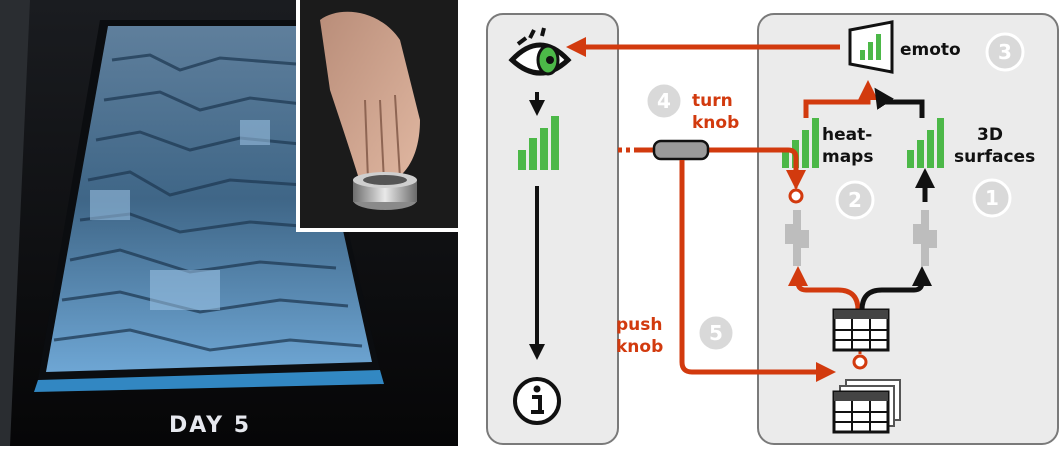 This screenshot has height=457, width=1064. I want to click on turn-knob-label-line1: turn, so click(712, 101).